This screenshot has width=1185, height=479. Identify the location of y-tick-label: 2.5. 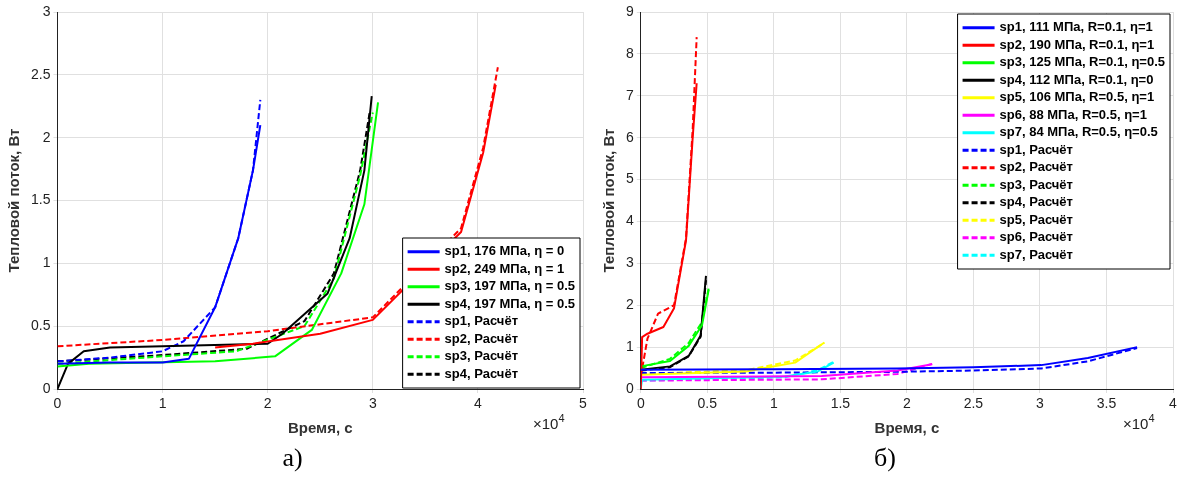
(40, 73).